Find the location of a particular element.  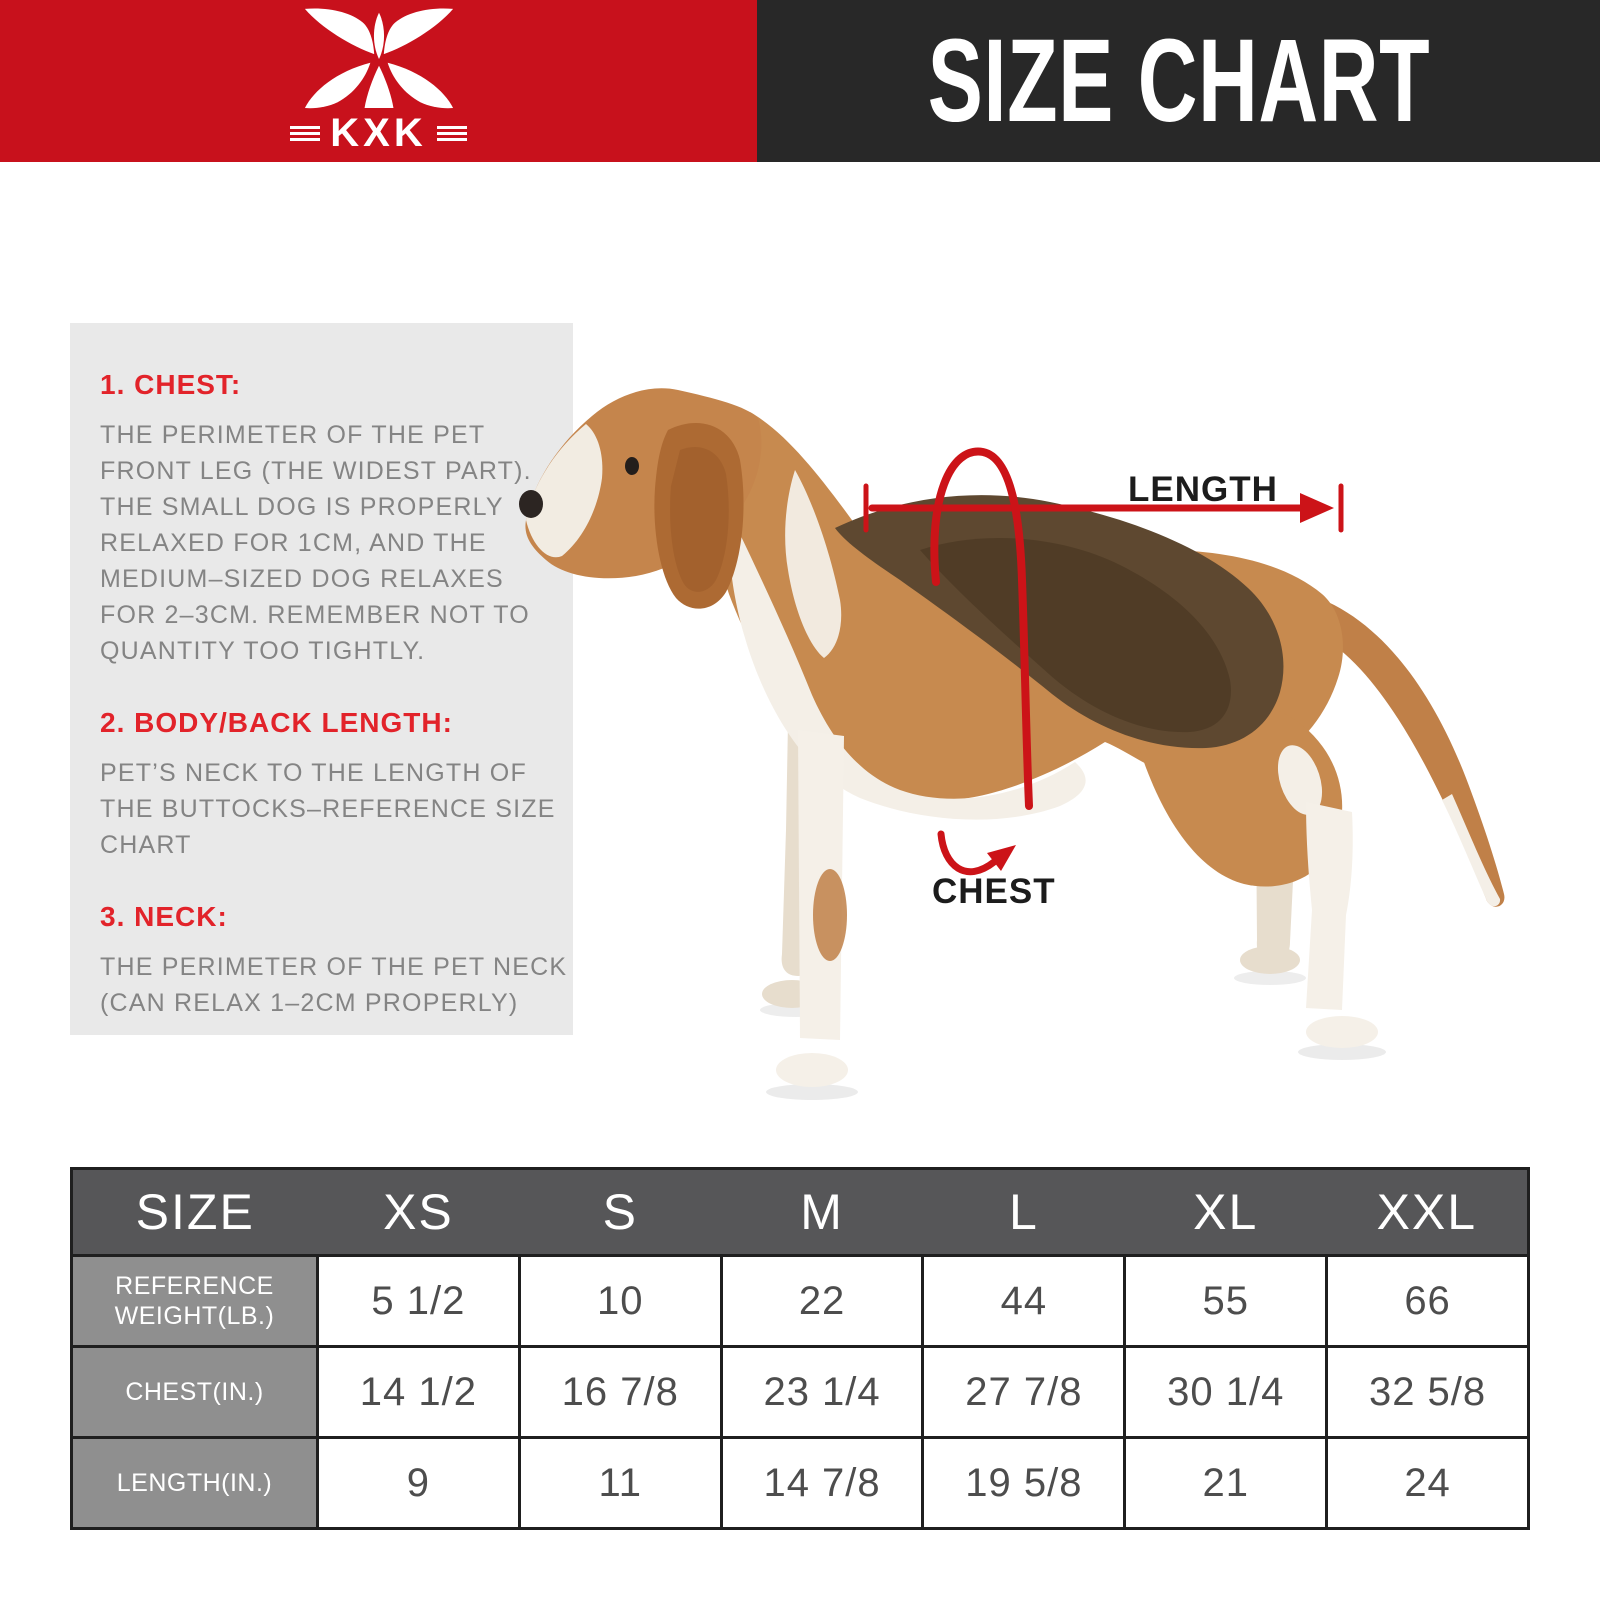

table-header-xs: XS is located at coordinates (418, 1212).